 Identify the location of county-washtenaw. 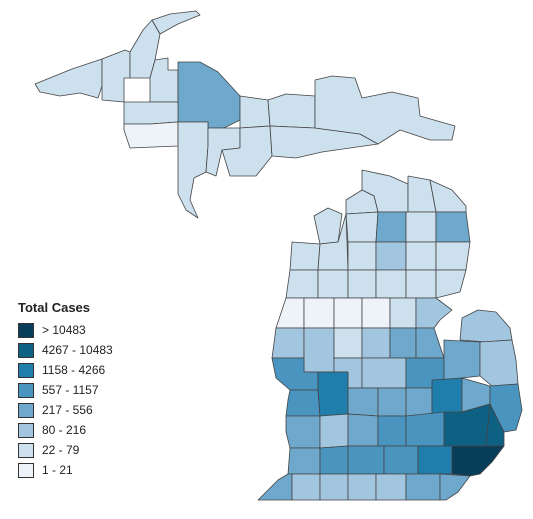
(435, 460).